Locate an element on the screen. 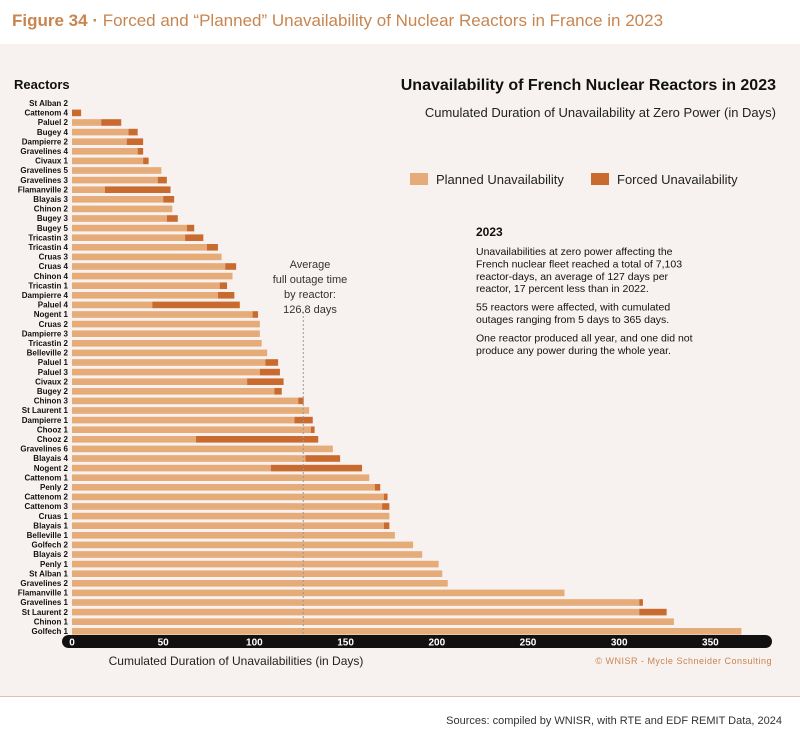  note-line: reactor, 17 percent less than in 2022. is located at coordinates (562, 289).